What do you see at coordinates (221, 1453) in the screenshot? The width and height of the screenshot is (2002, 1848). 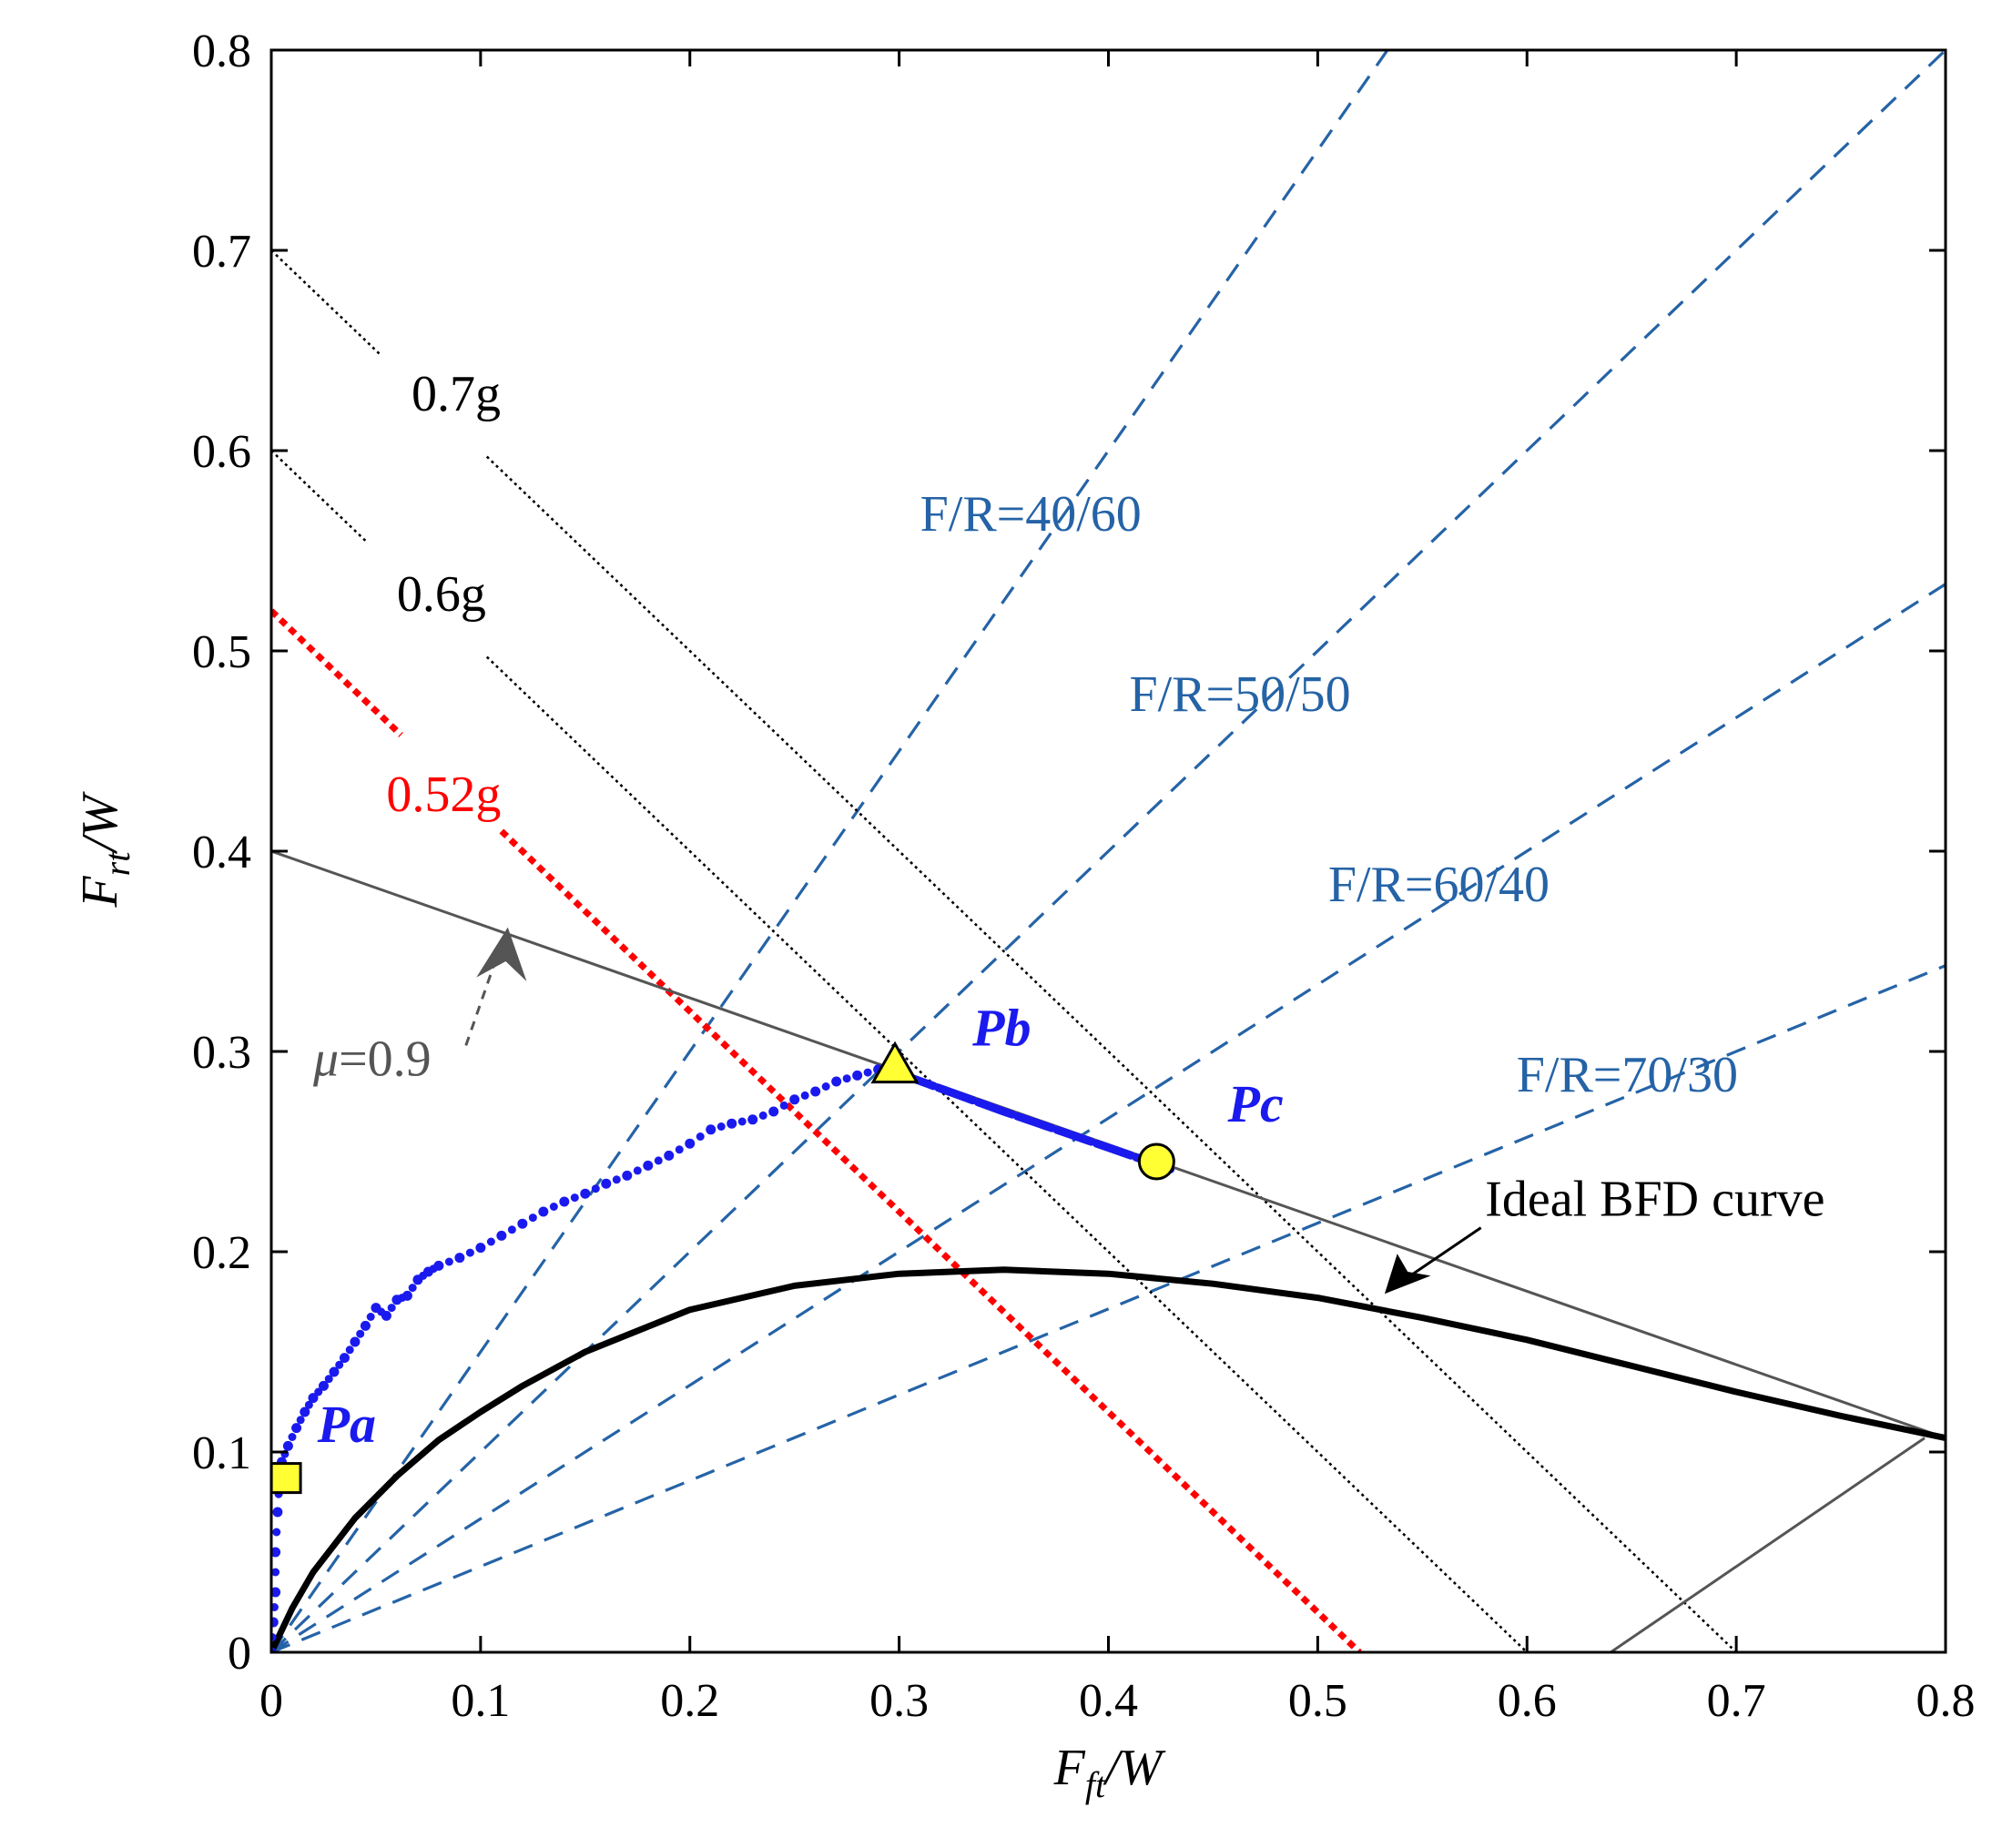 I see `y-tick-label: 0.1` at bounding box center [221, 1453].